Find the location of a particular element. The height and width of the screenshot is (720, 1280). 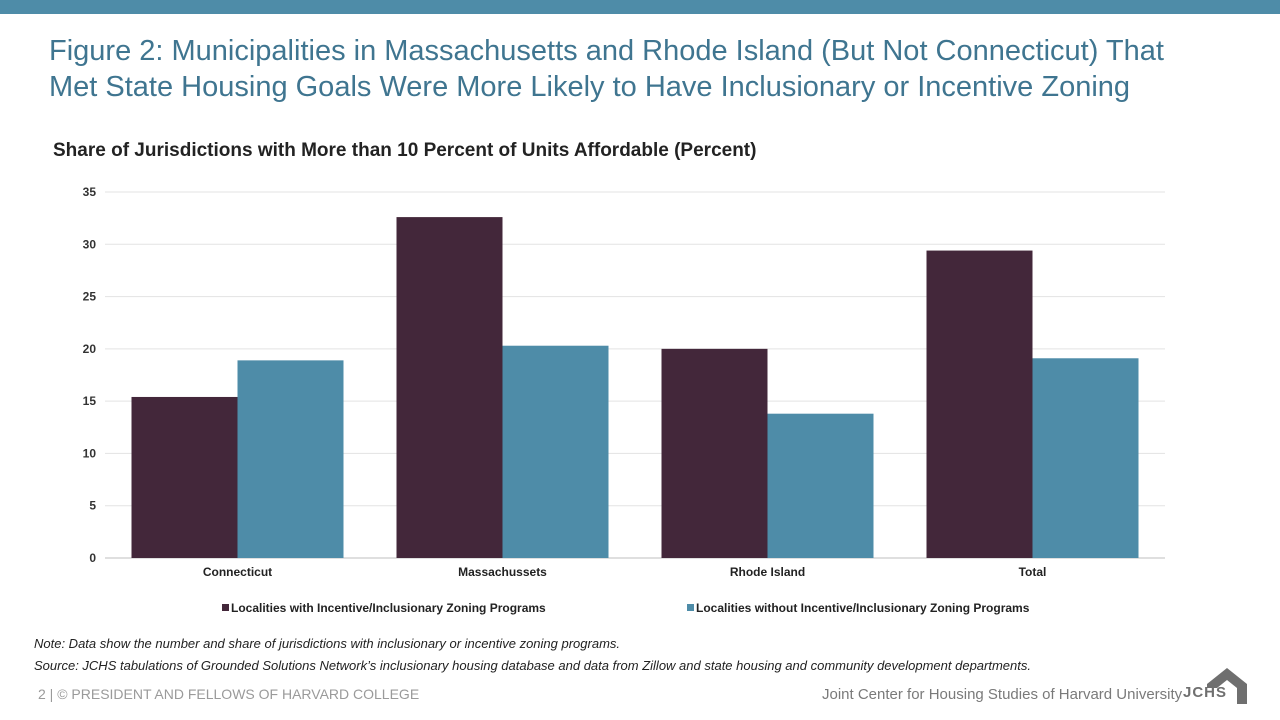

top-accent-bar is located at coordinates (640, 7).